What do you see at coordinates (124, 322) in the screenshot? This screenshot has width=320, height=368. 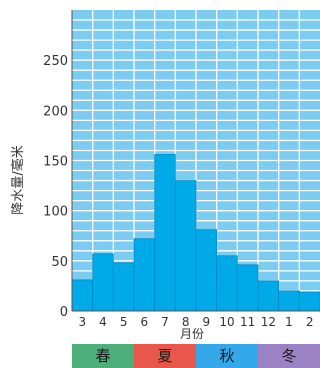 I see `x-tick-label: 5` at bounding box center [124, 322].